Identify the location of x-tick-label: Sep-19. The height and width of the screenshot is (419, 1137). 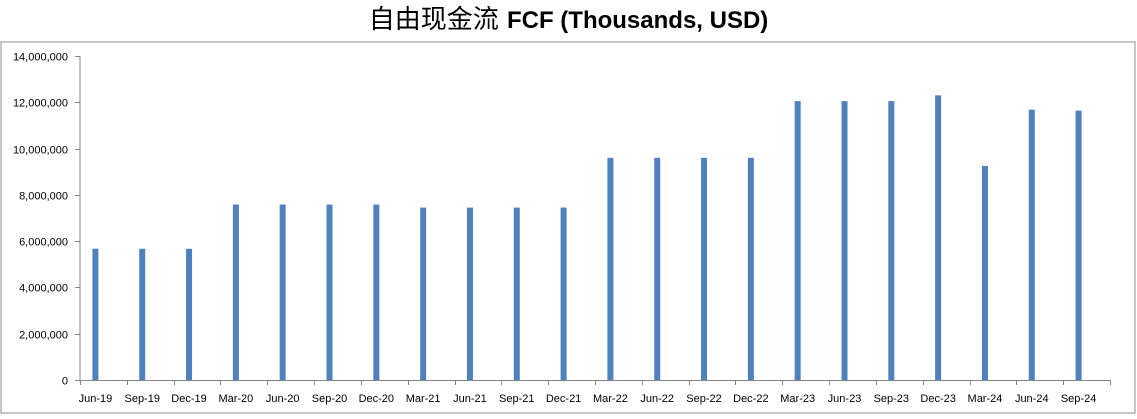
(141, 399).